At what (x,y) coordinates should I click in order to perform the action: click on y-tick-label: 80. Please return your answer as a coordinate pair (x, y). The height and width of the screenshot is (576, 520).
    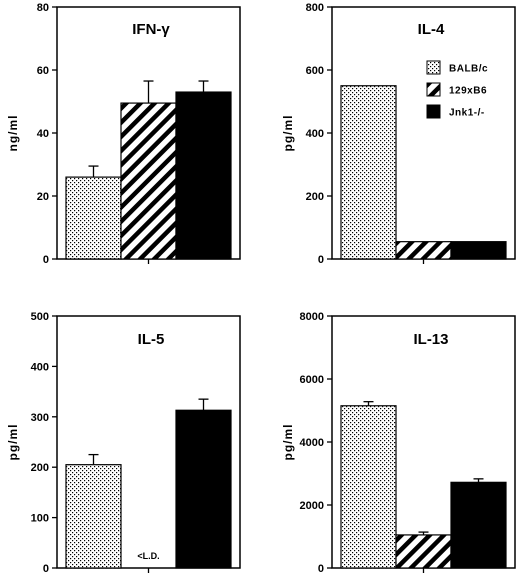
    Looking at the image, I should click on (43, 8).